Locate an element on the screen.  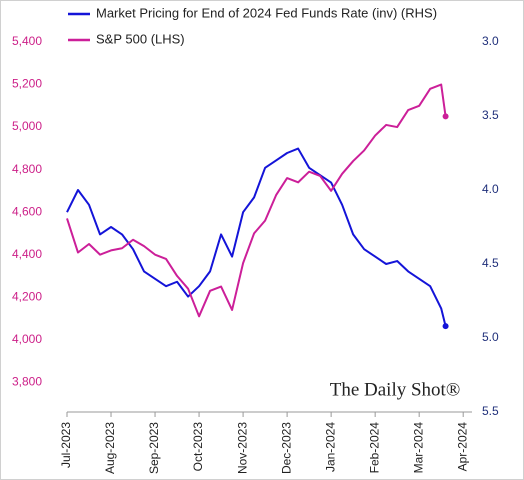
y-tick-label: 4,600 is located at coordinates (27, 211).